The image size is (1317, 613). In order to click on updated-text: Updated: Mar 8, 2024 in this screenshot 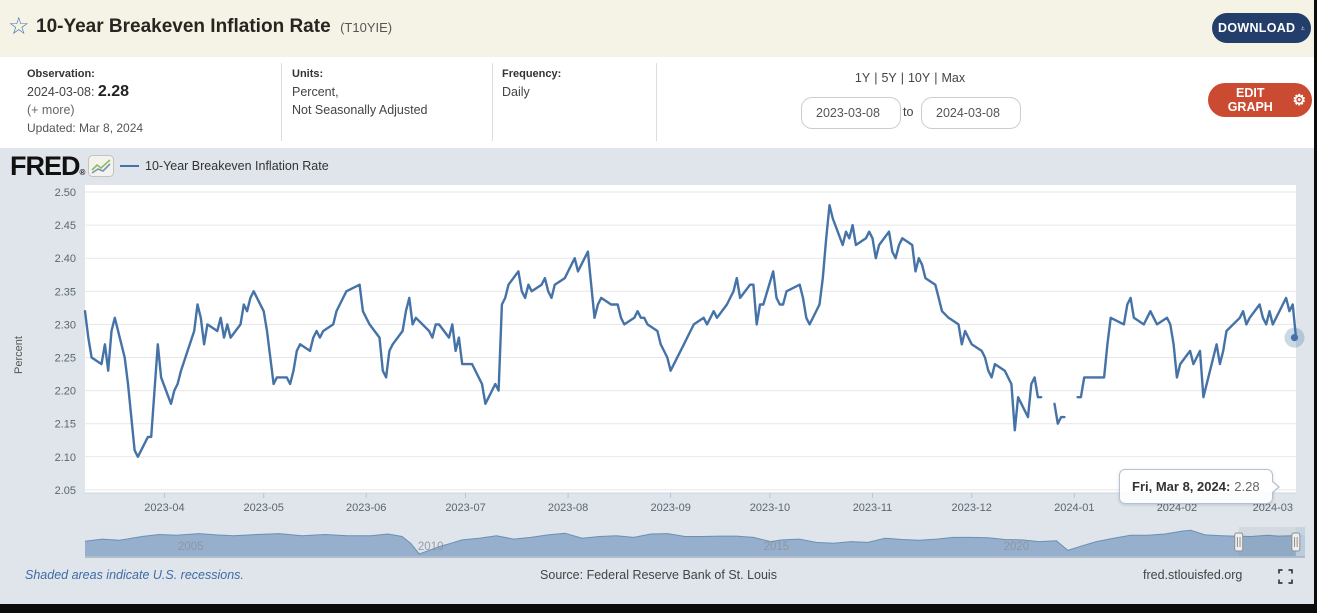, I will do `click(85, 128)`.